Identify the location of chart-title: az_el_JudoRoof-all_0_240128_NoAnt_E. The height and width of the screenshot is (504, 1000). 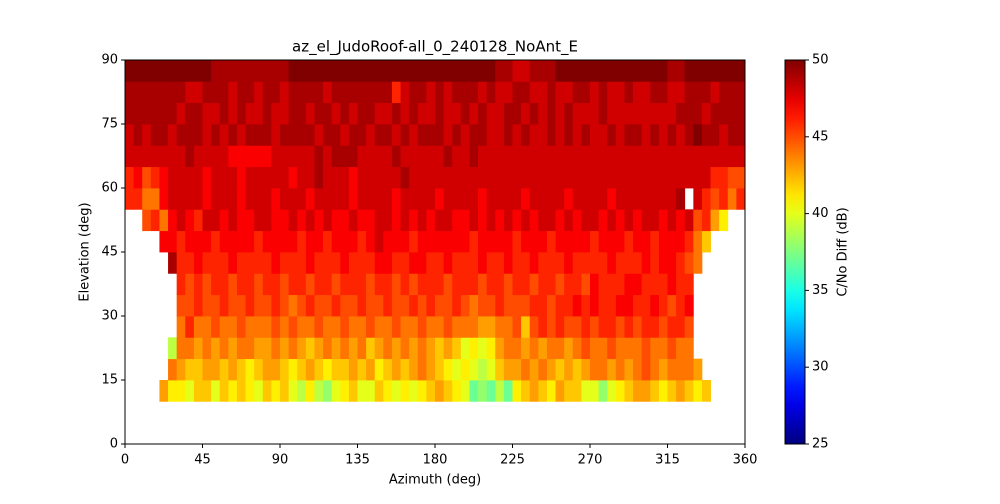
(435, 47).